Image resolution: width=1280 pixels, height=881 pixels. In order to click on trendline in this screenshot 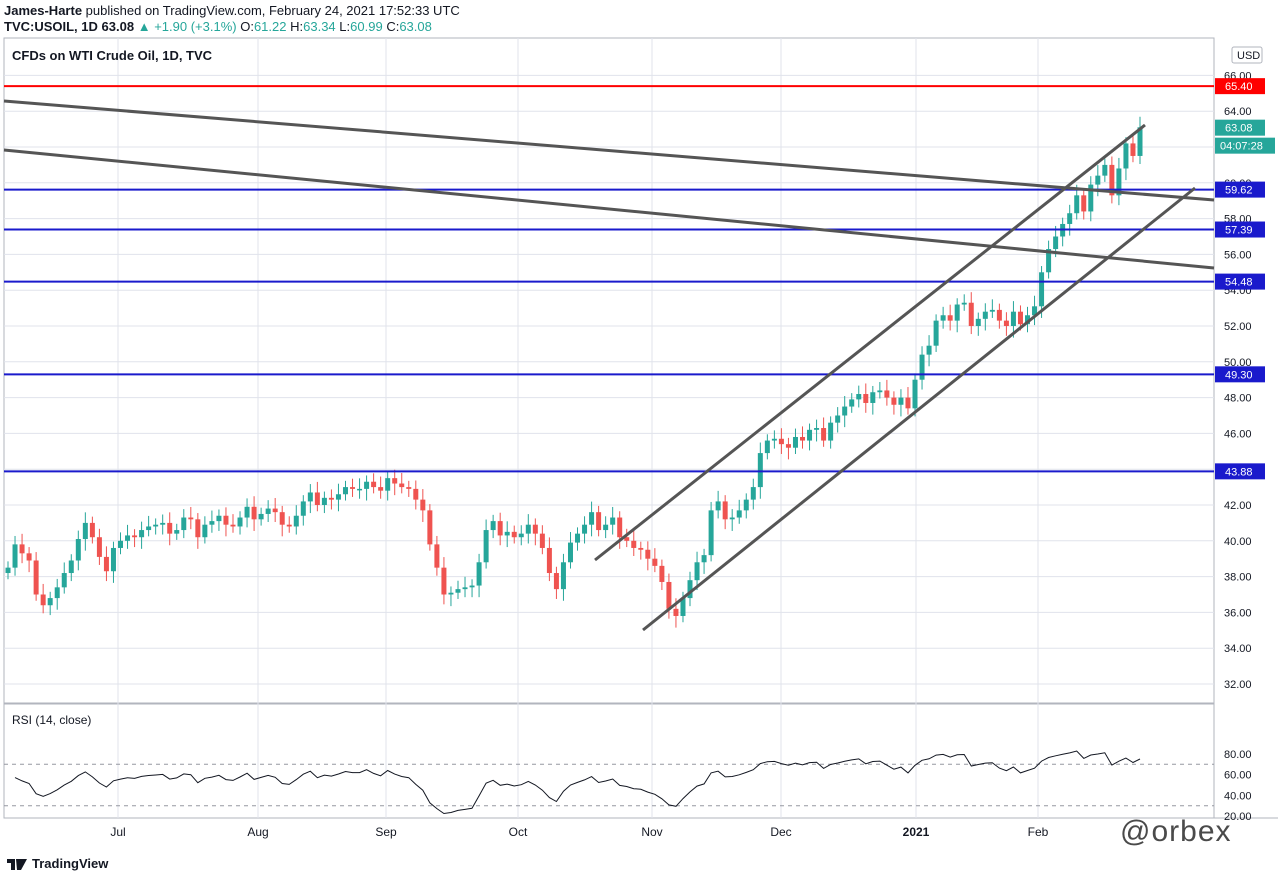, I will do `click(609, 150)`.